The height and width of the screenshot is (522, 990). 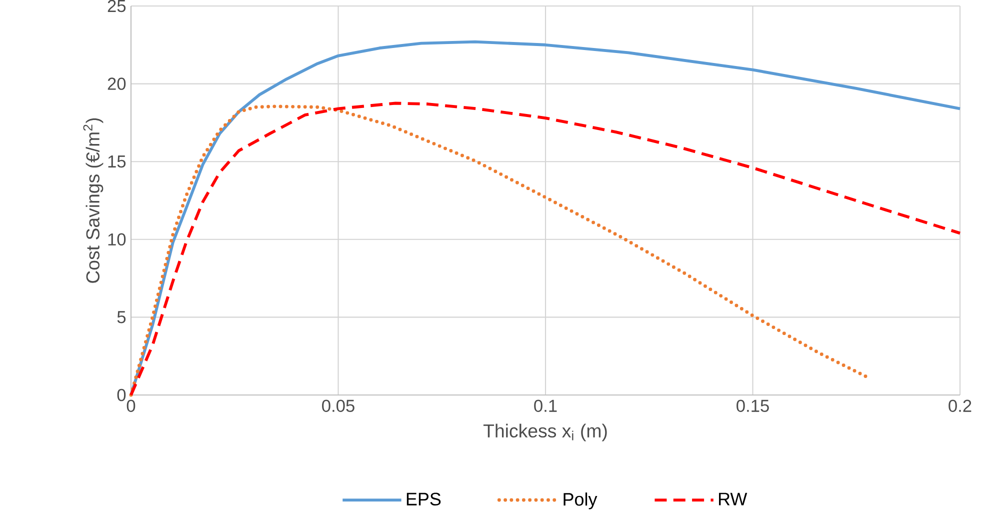 What do you see at coordinates (752, 406) in the screenshot?
I see `x-tick-label: 0.15` at bounding box center [752, 406].